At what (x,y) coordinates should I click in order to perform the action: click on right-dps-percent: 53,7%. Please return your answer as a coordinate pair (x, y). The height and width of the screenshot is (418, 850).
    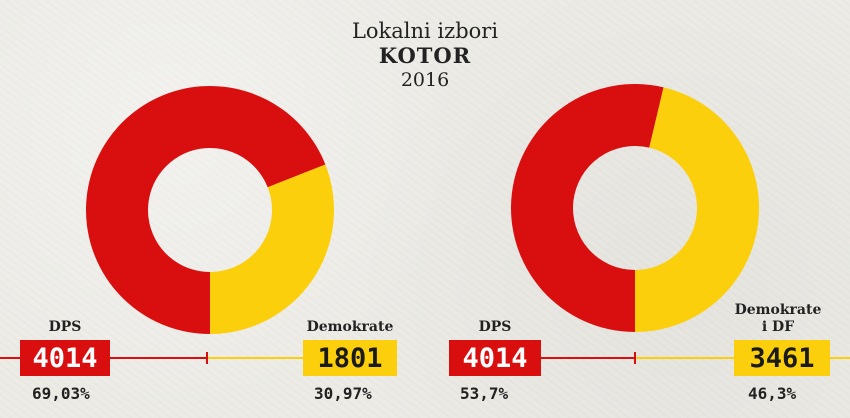
    Looking at the image, I should click on (484, 393).